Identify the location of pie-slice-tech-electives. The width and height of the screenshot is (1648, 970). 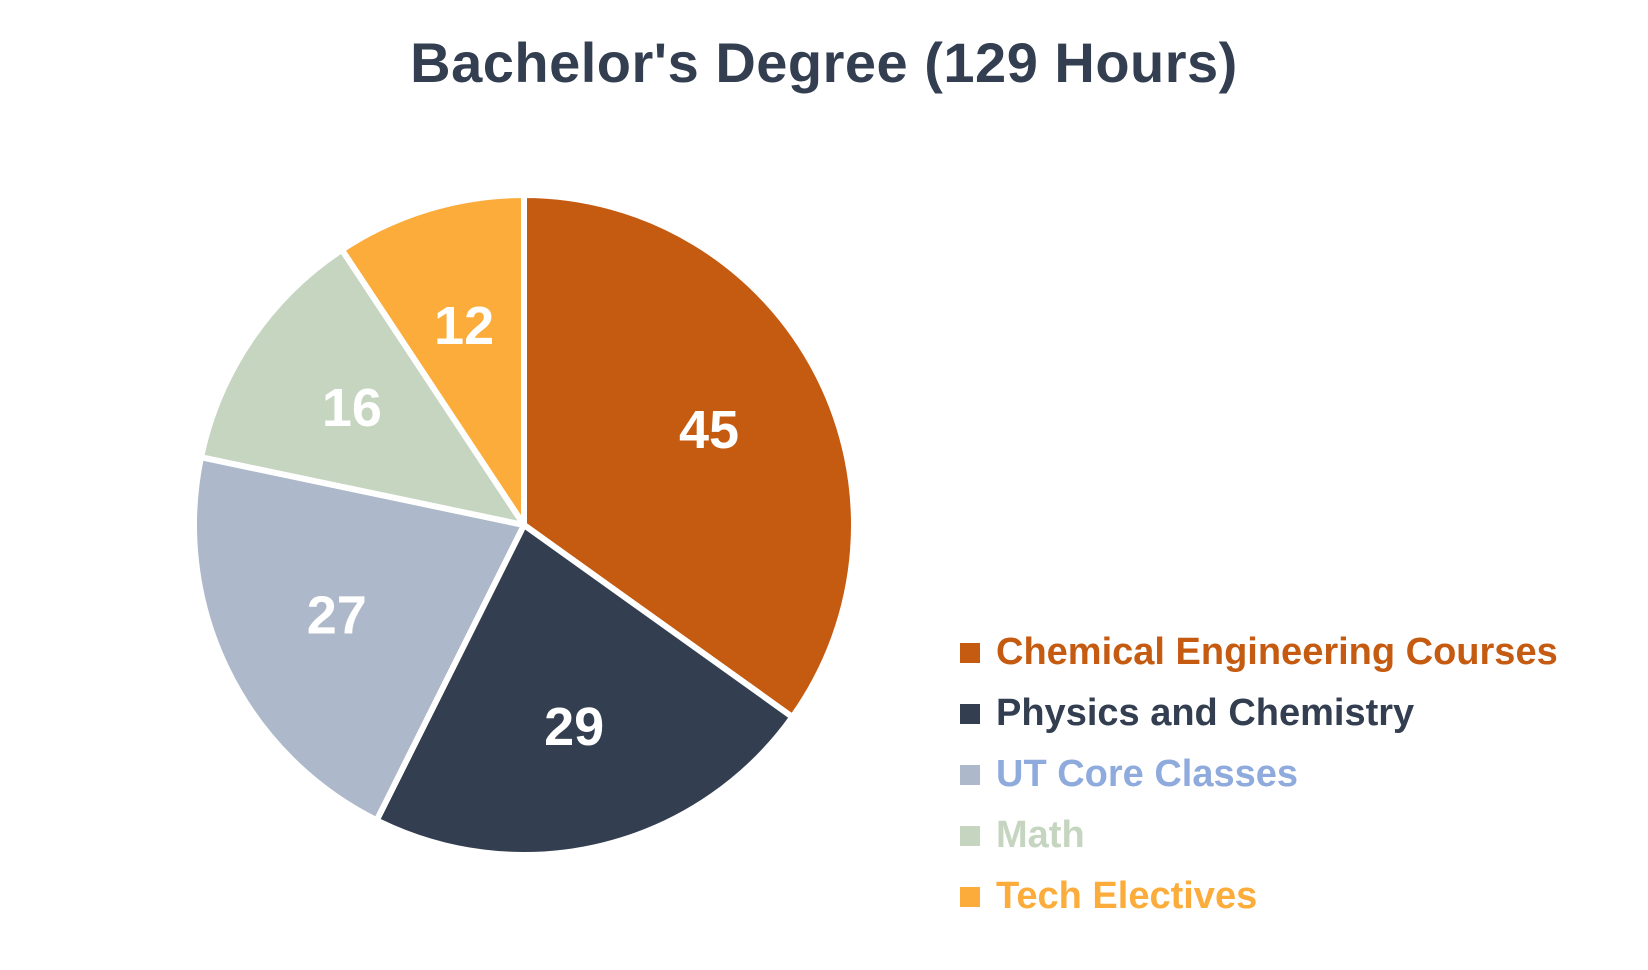
(432, 360).